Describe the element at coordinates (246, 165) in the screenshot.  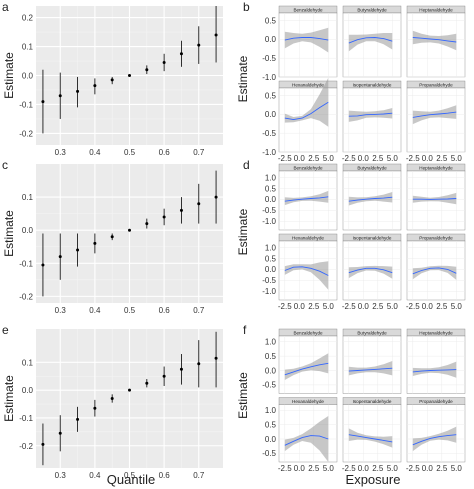
I see `panel-tag: d` at that location.